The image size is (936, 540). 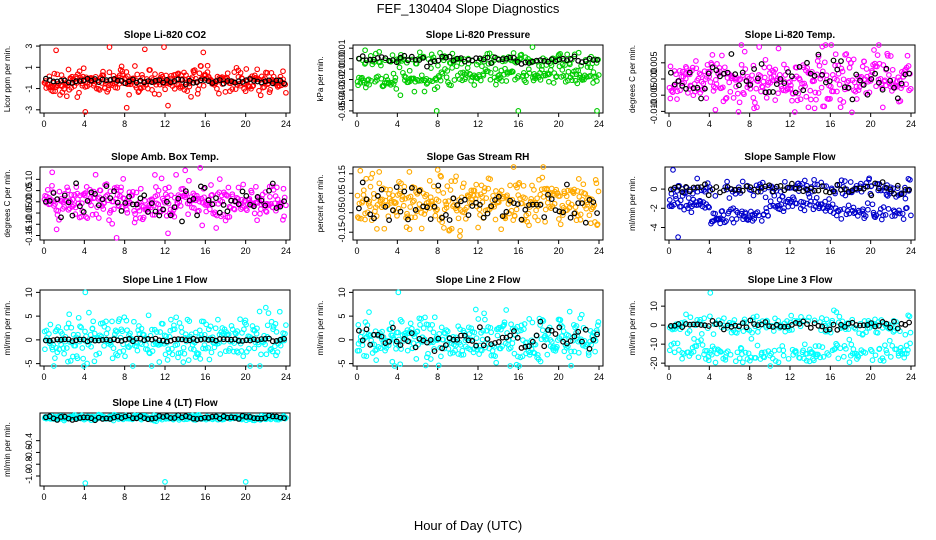 I want to click on chart-title: Slope Li-820 Temp., so click(x=790, y=35).